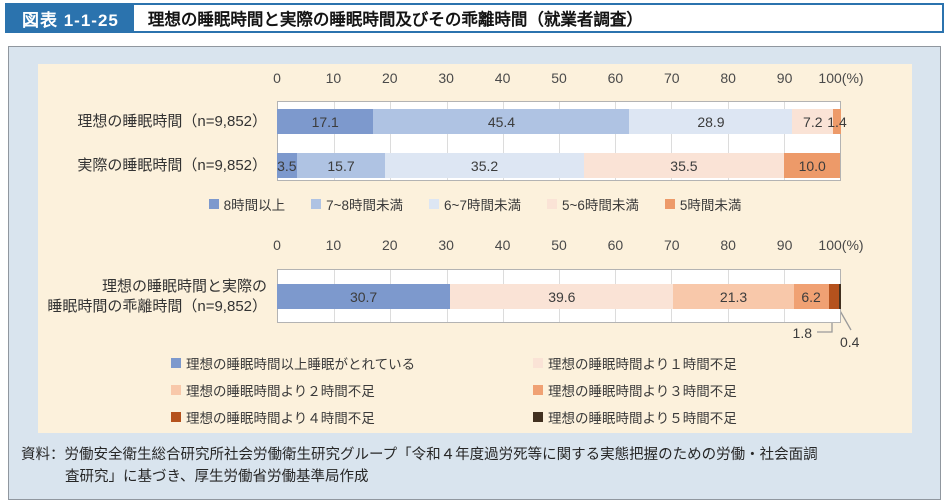 This screenshot has width=949, height=504. I want to click on legend-label: 理想の睡眠時間より２時間不足, so click(280, 391).